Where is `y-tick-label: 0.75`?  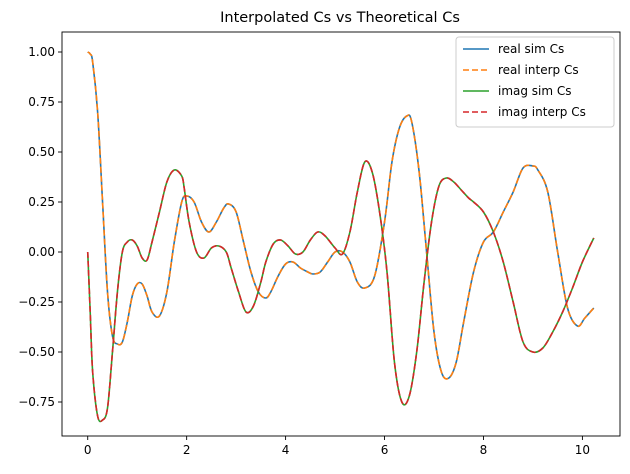 y-tick-label: 0.75 is located at coordinates (41, 102).